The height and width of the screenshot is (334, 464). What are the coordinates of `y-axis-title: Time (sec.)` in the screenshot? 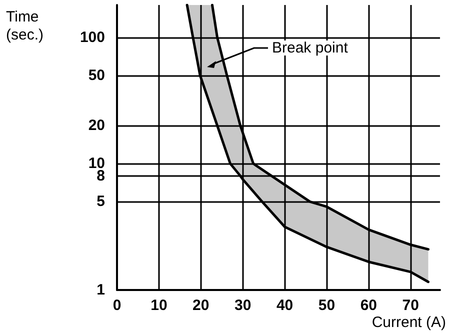 It's located at (25, 26).